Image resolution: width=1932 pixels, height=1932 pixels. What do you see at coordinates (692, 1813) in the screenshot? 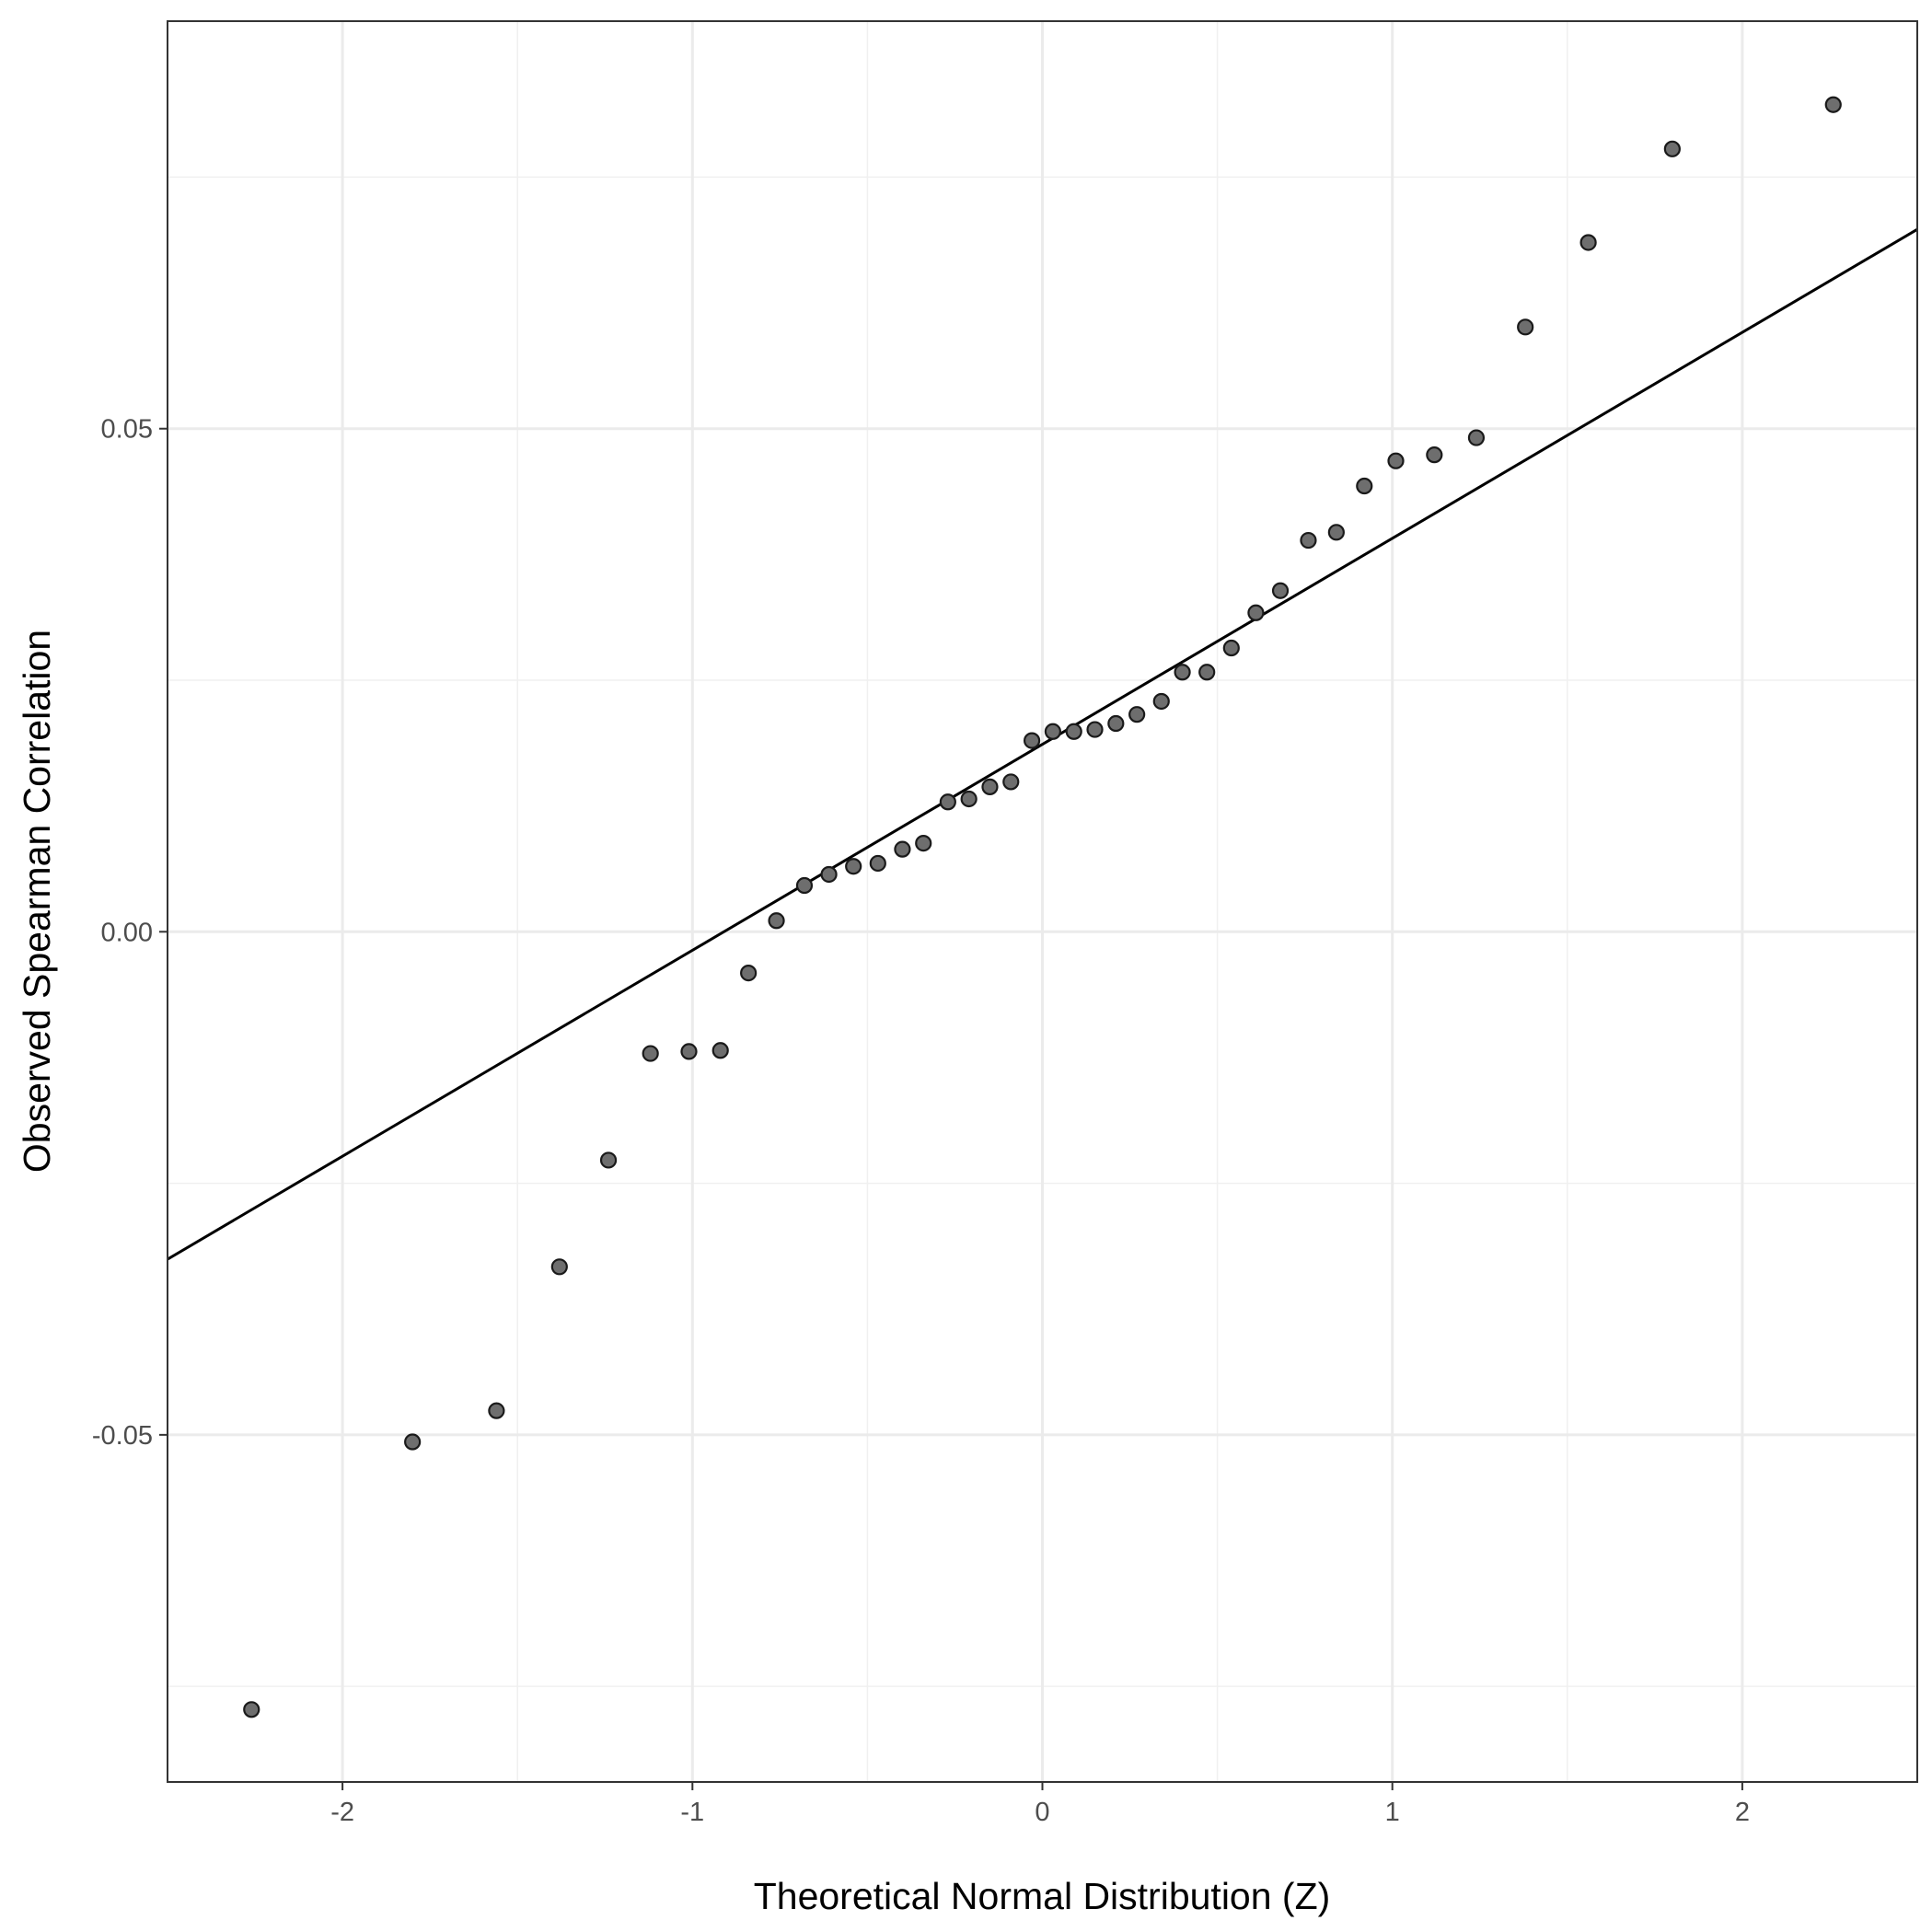
I see `x-tick-label: -1` at bounding box center [692, 1813].